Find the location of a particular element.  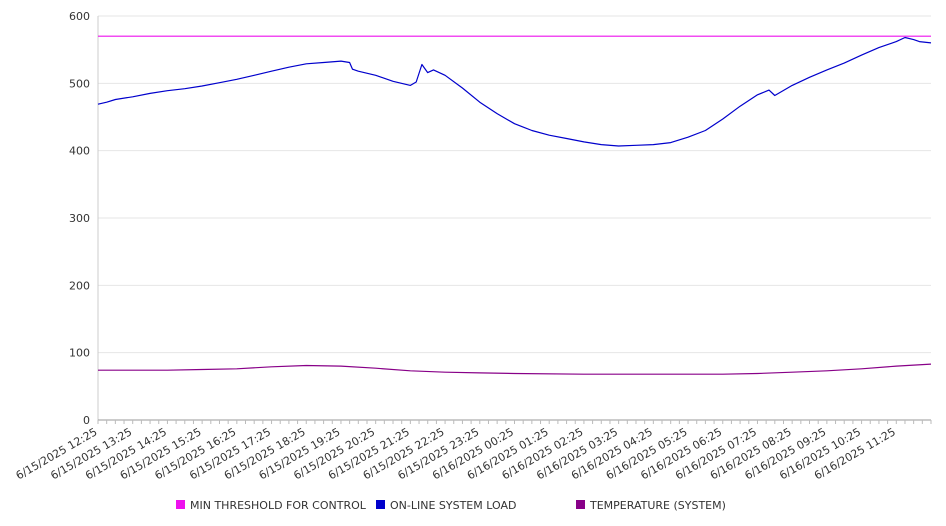

legend-label: TEMPERATURE (SYSTEM) is located at coordinates (657, 505).